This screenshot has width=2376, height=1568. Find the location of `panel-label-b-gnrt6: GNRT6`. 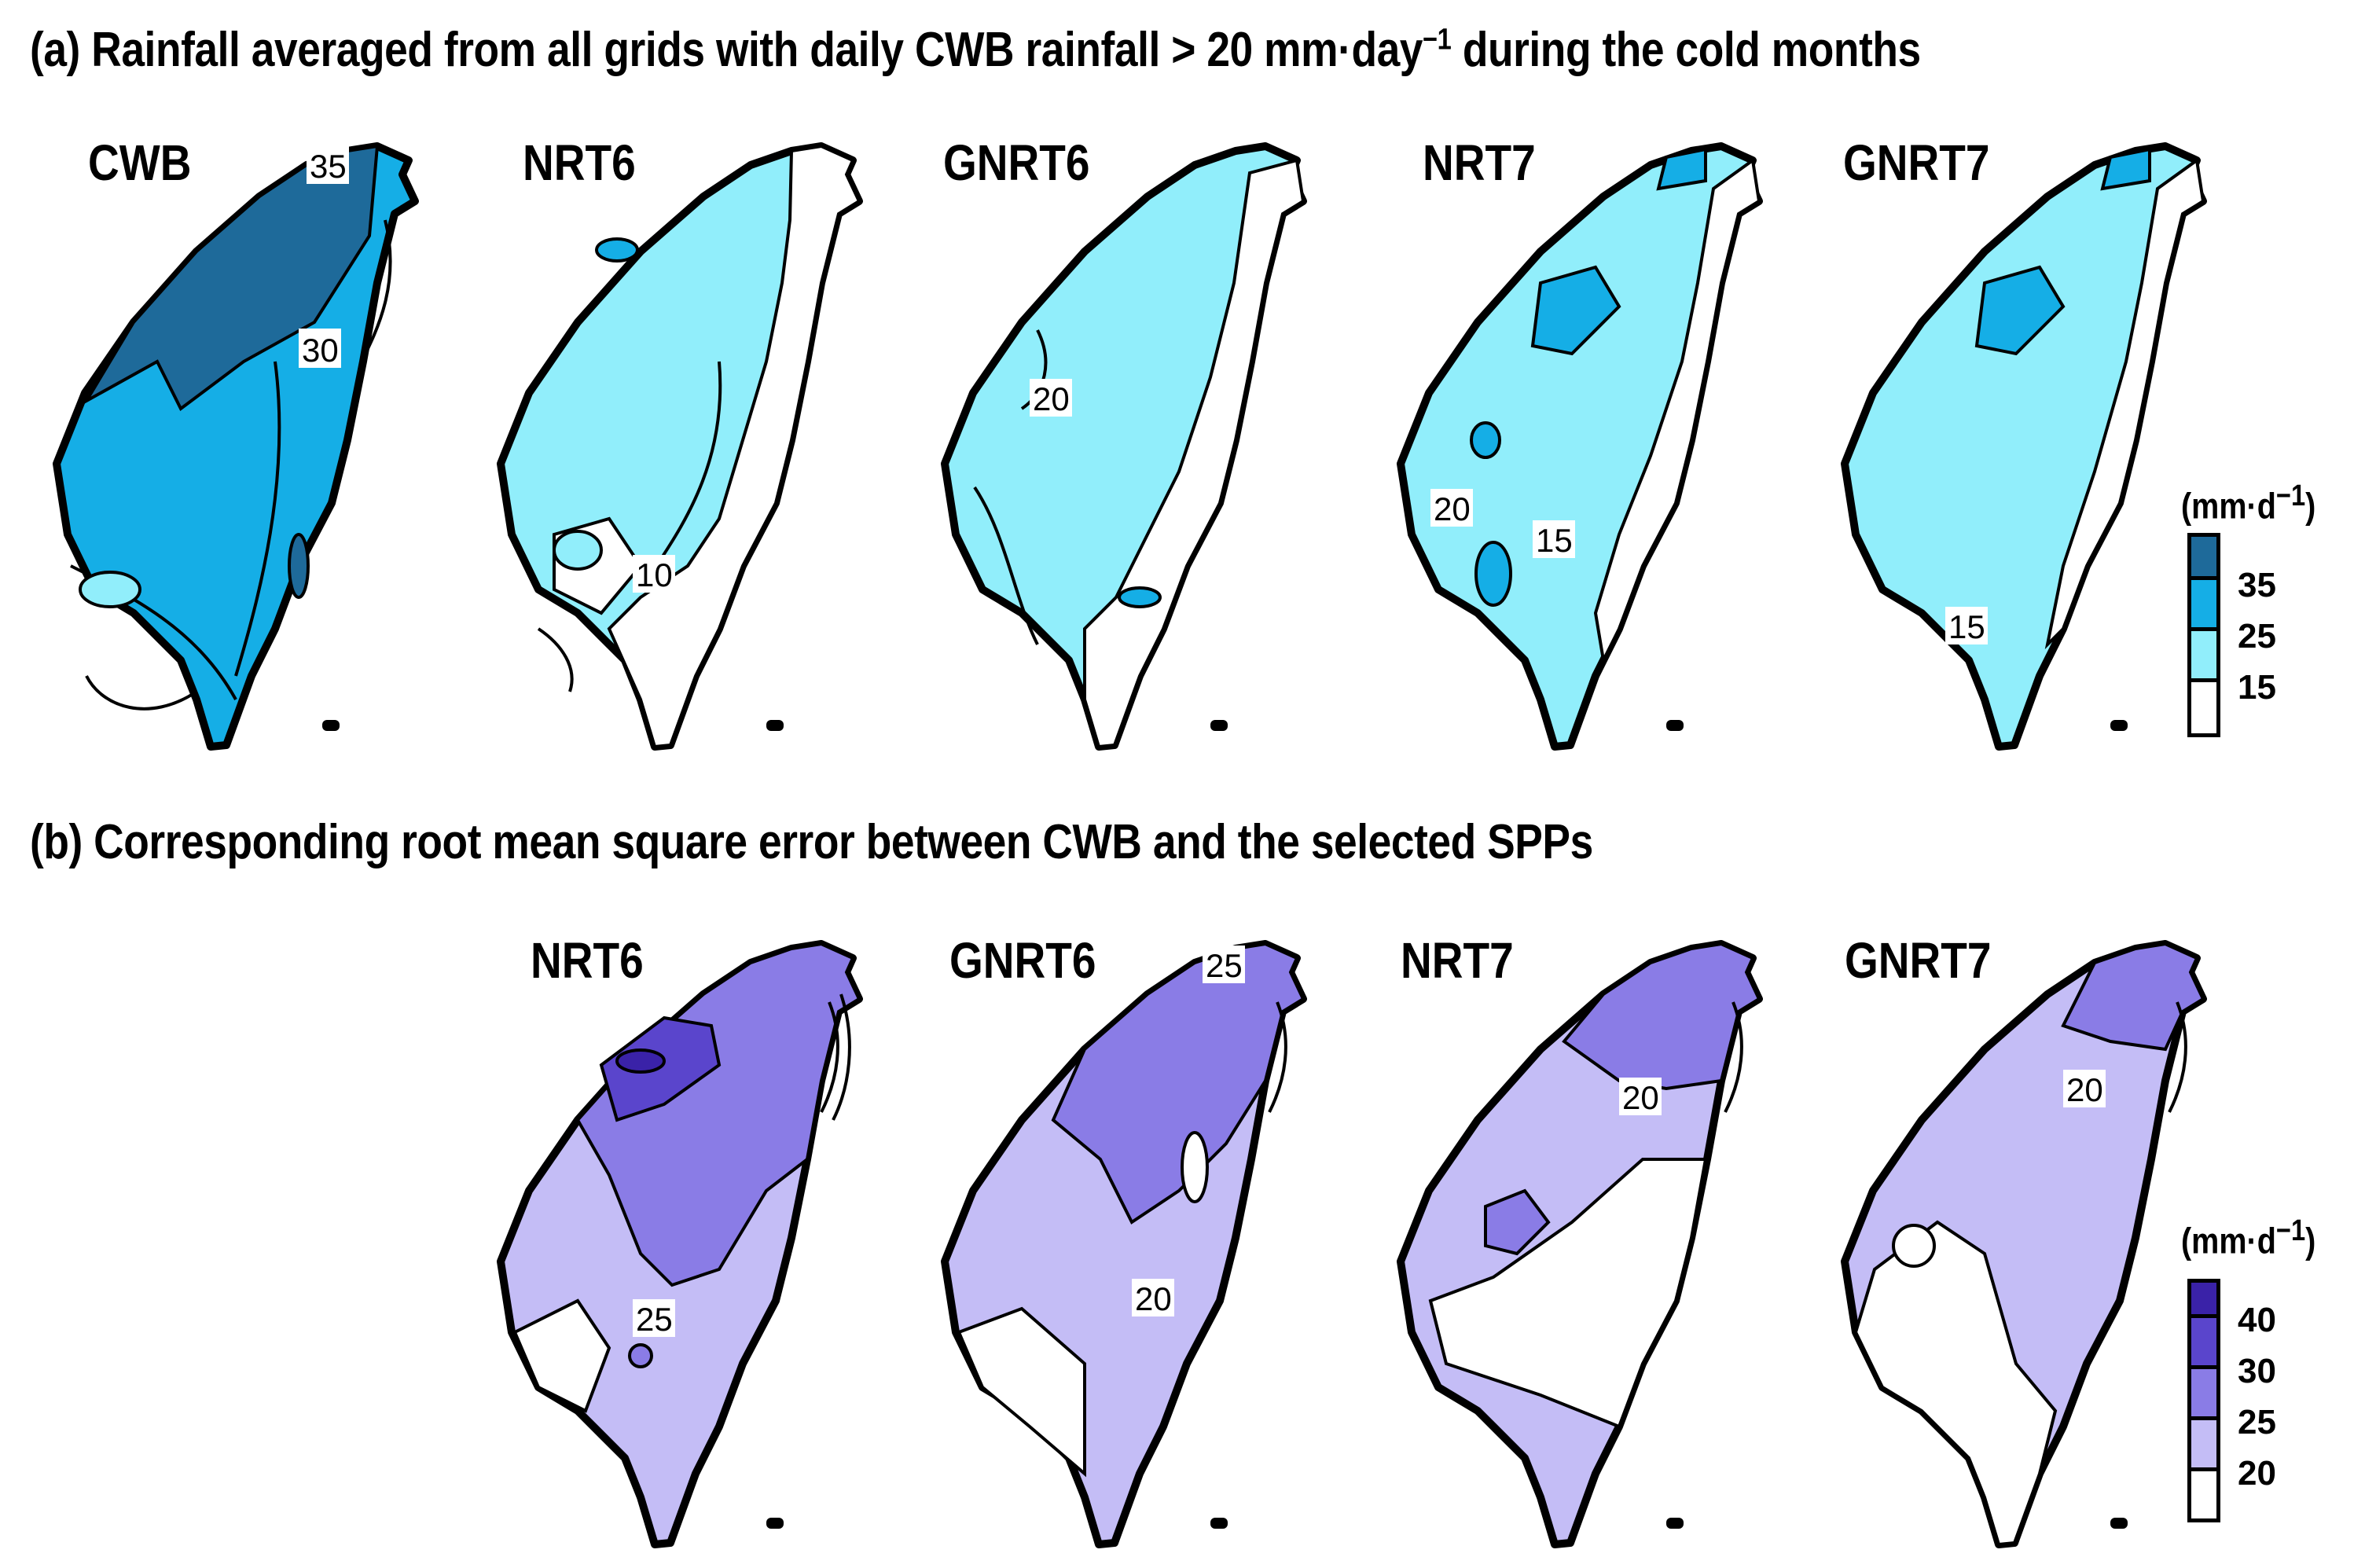

panel-label-b-gnrt6: GNRT6 is located at coordinates (1022, 960).